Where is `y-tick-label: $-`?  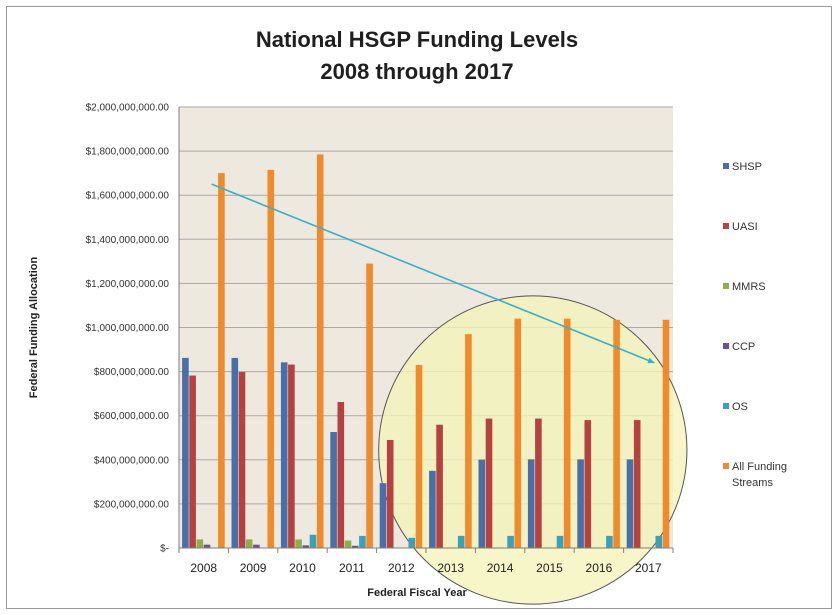 y-tick-label: $- is located at coordinates (164, 549).